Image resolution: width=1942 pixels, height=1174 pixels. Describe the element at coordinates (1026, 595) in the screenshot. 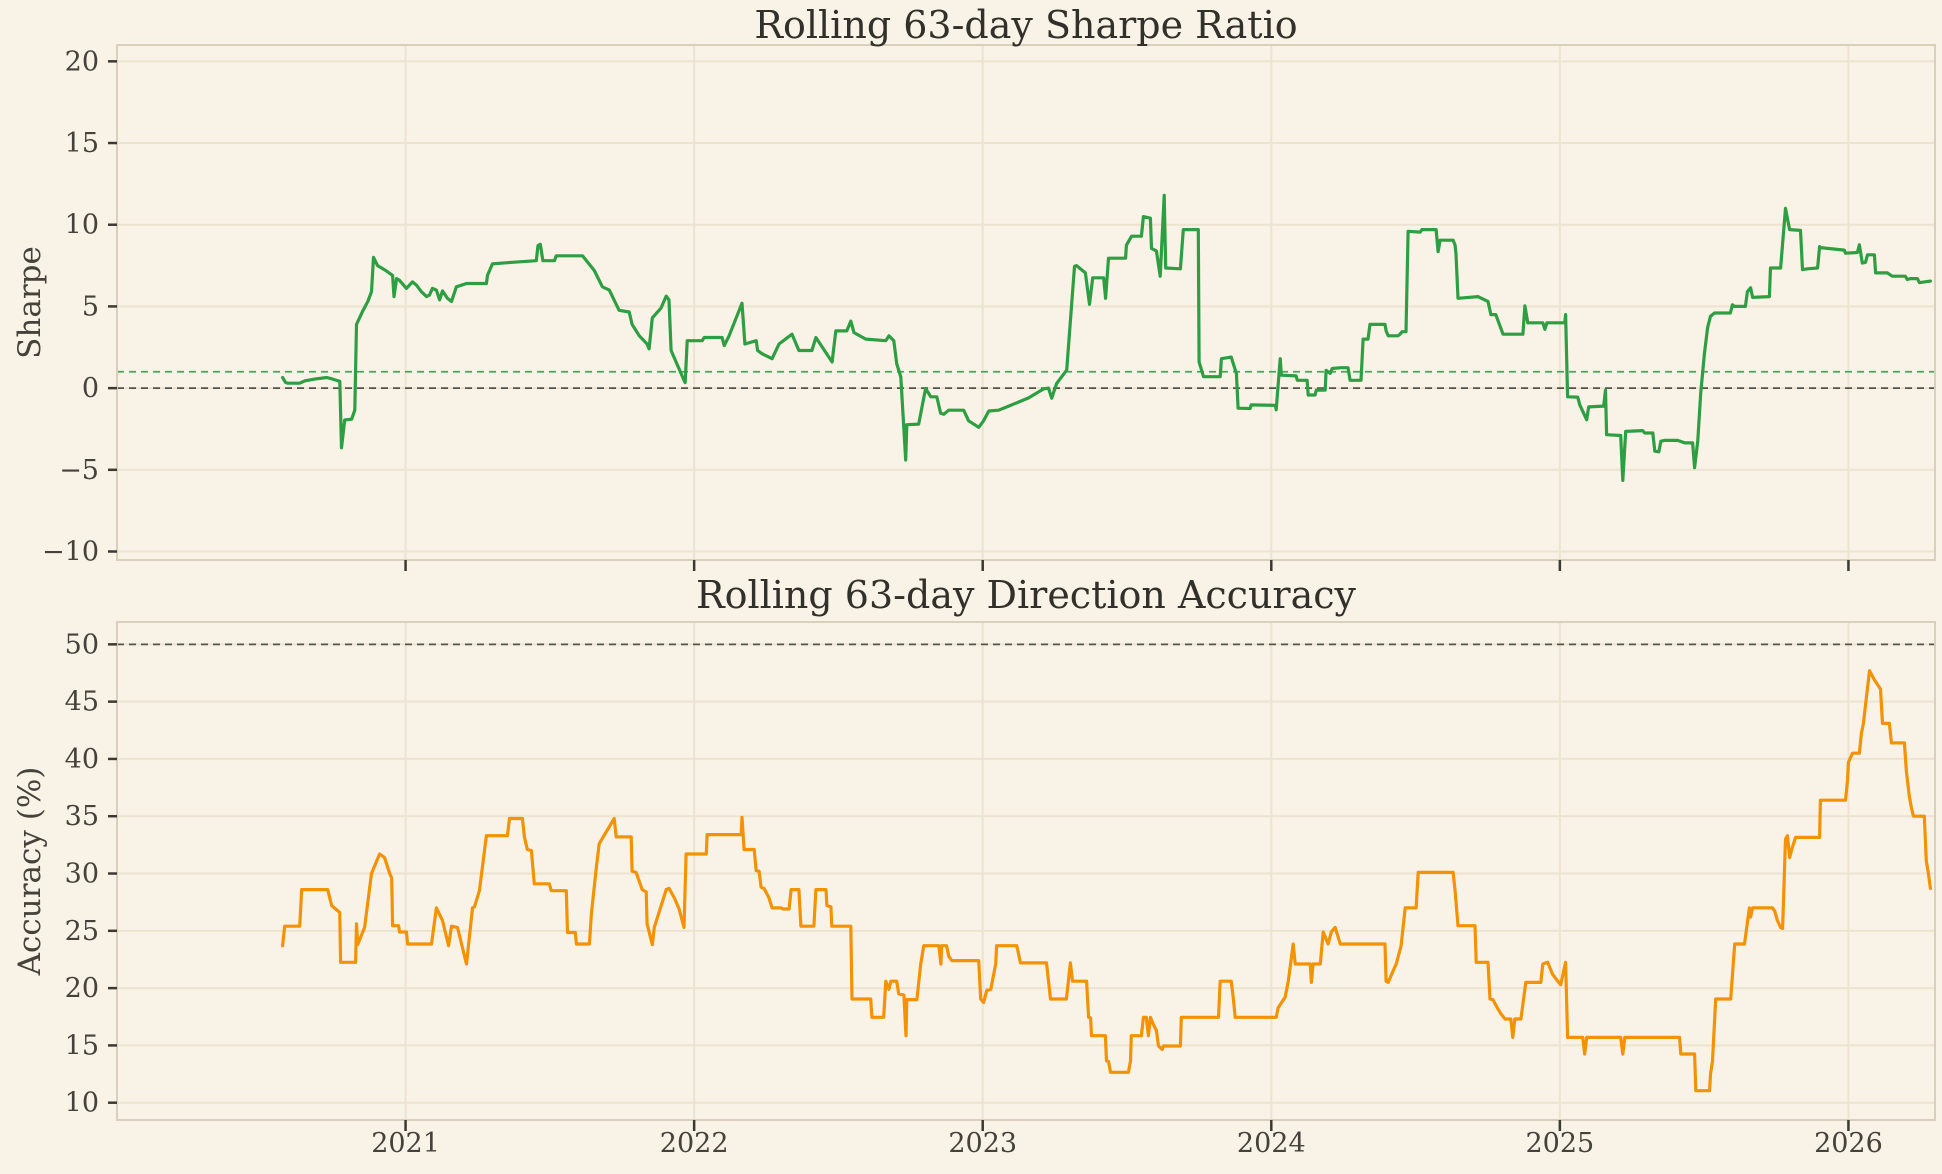

I see `chart-title: Rolling 63-day Direction Accuracy` at that location.